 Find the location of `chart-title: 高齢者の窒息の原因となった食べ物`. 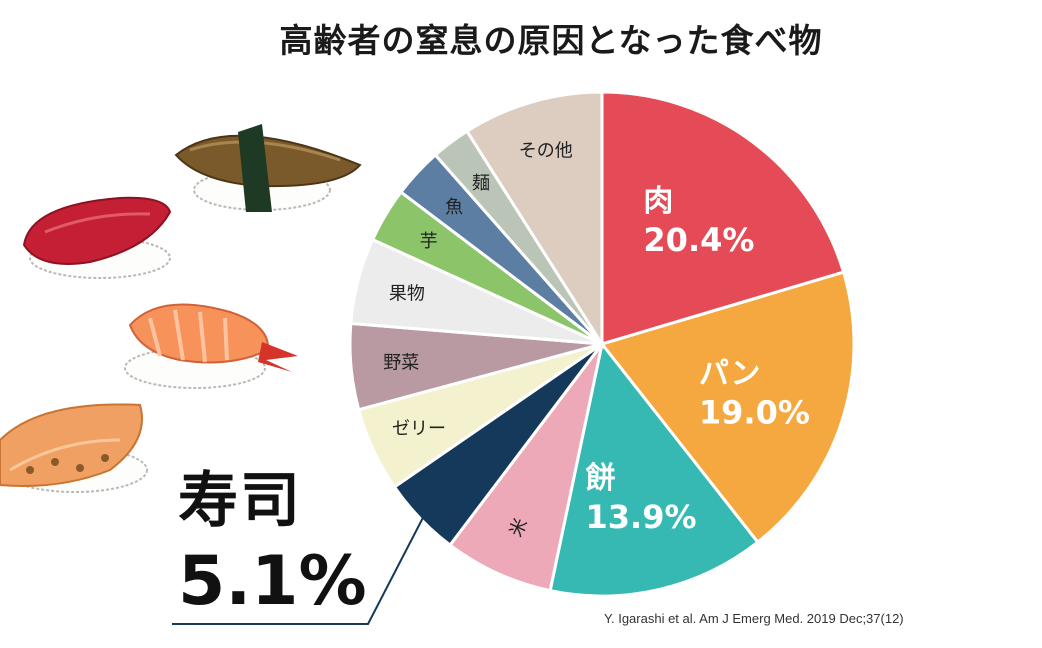

chart-title: 高齢者の窒息の原因となった食べ物 is located at coordinates (551, 40).